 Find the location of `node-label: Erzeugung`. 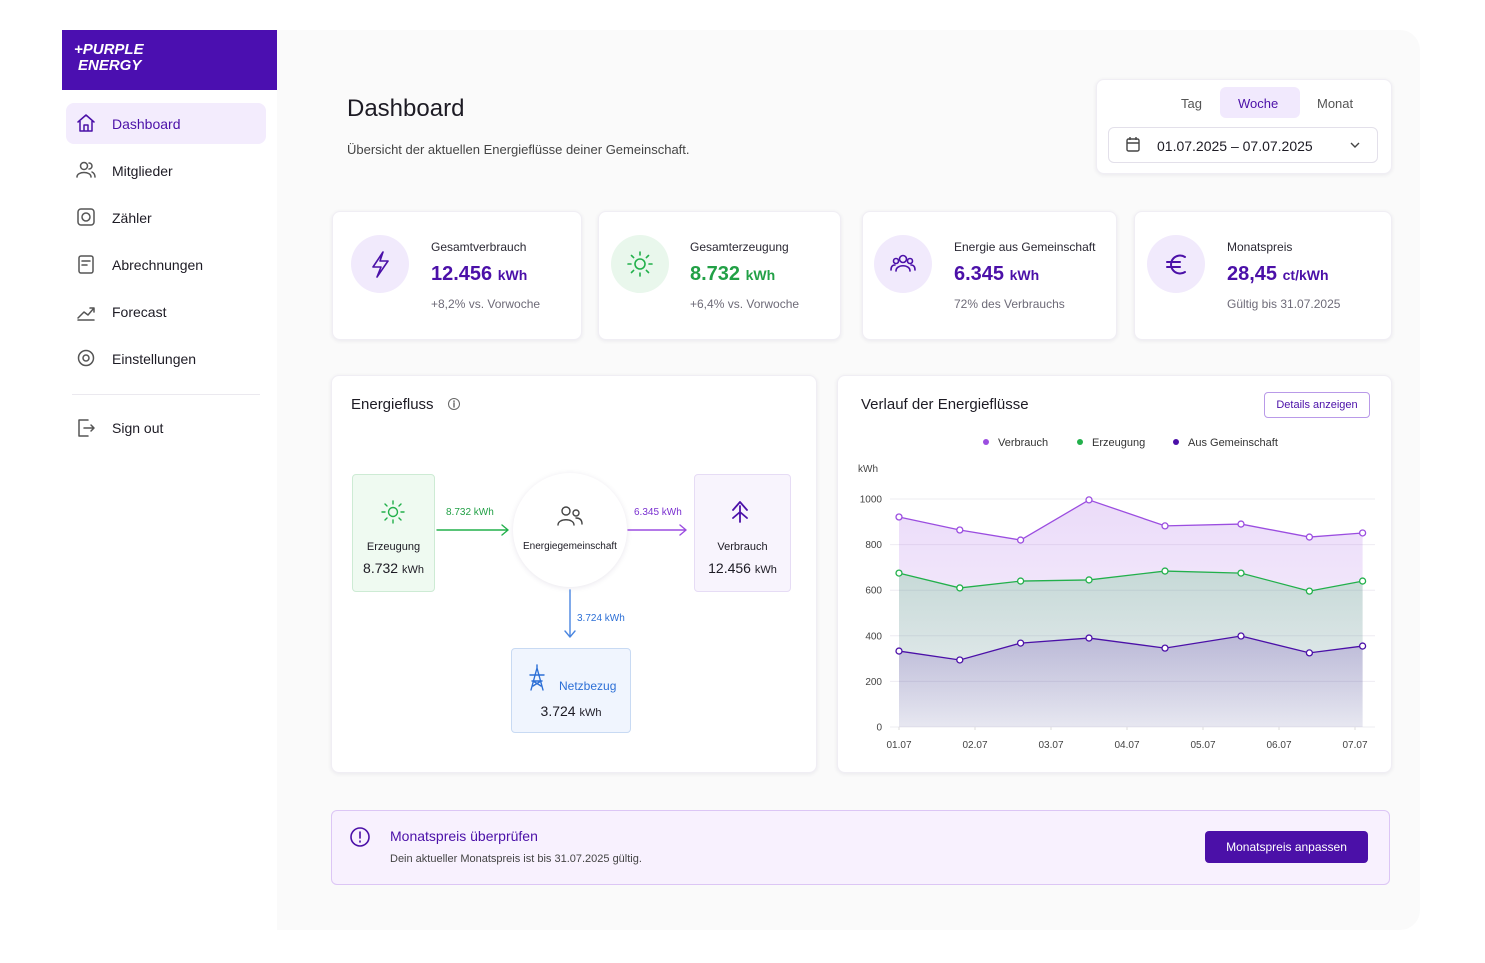

node-label: Erzeugung is located at coordinates (393, 547).